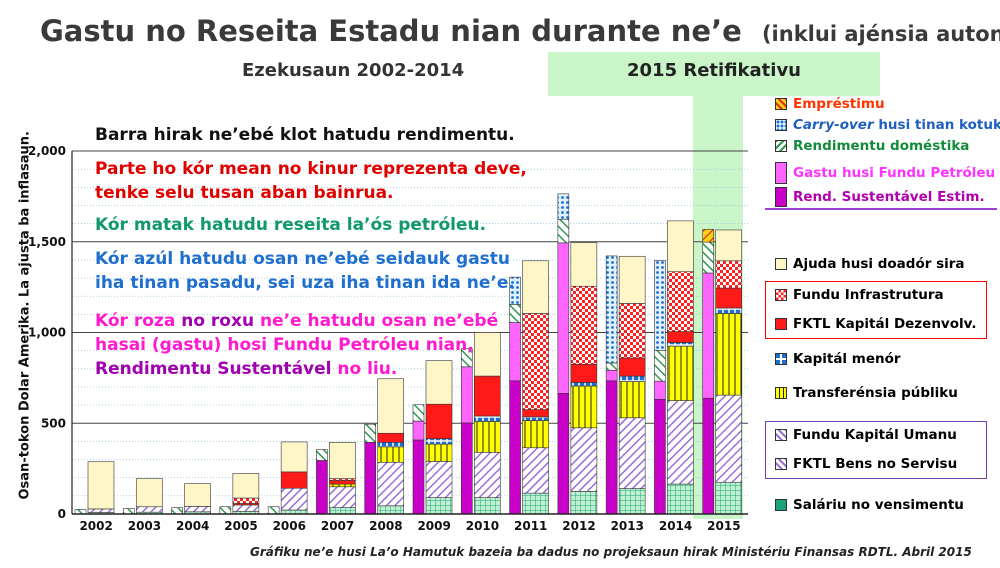 The height and width of the screenshot is (568, 1000). Describe the element at coordinates (535, 503) in the screenshot. I see `bar-expense-salary-2011` at that location.